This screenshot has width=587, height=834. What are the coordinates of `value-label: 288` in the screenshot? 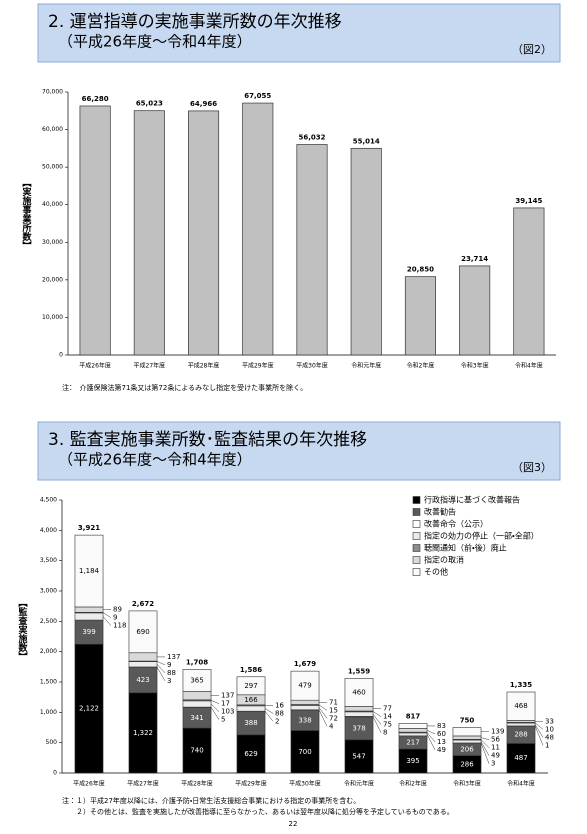 It's located at (520, 735).